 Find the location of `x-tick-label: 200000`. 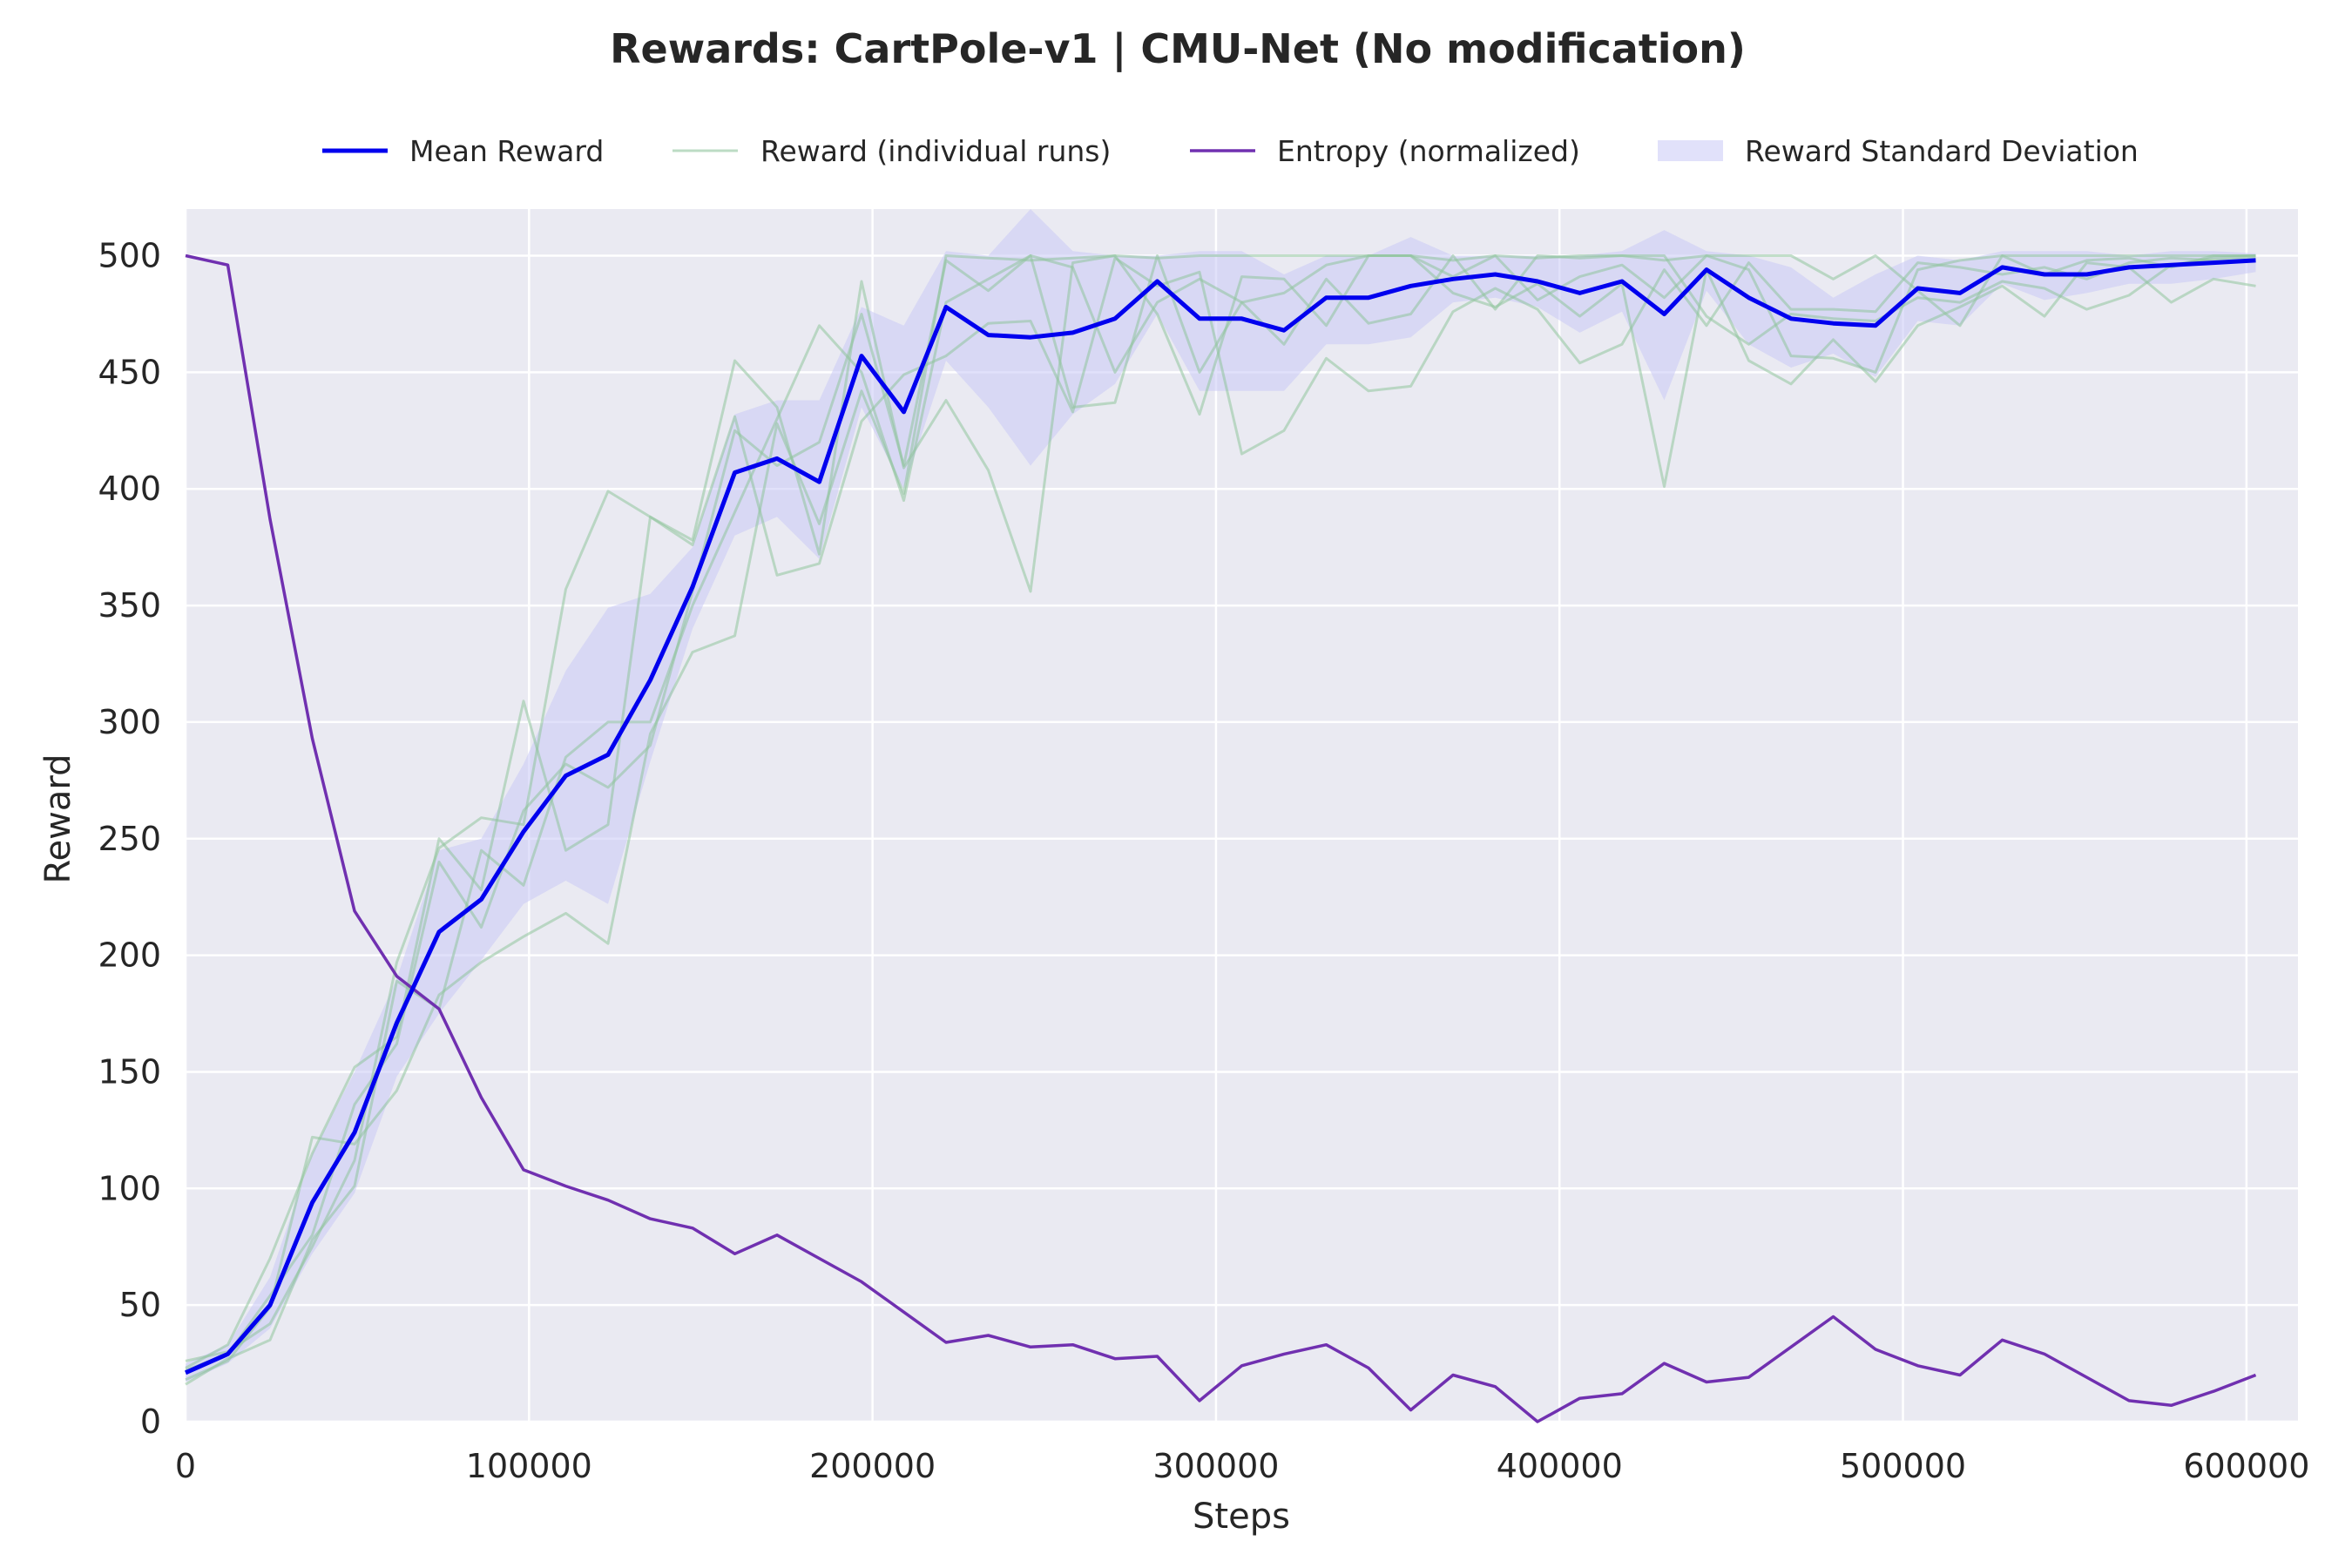

x-tick-label: 200000 is located at coordinates (872, 1466).